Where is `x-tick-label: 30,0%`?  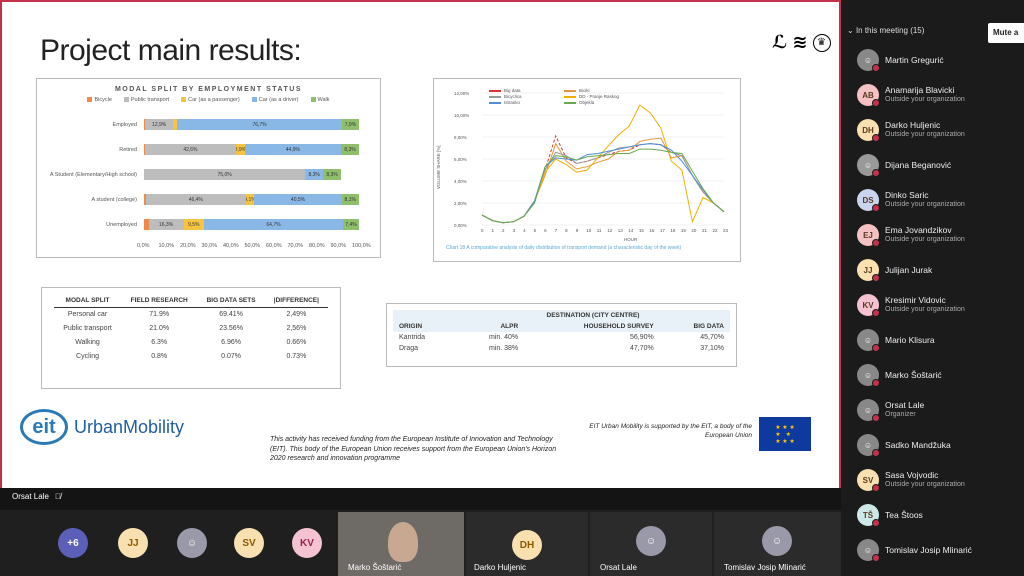 x-tick-label: 30,0% is located at coordinates (209, 246).